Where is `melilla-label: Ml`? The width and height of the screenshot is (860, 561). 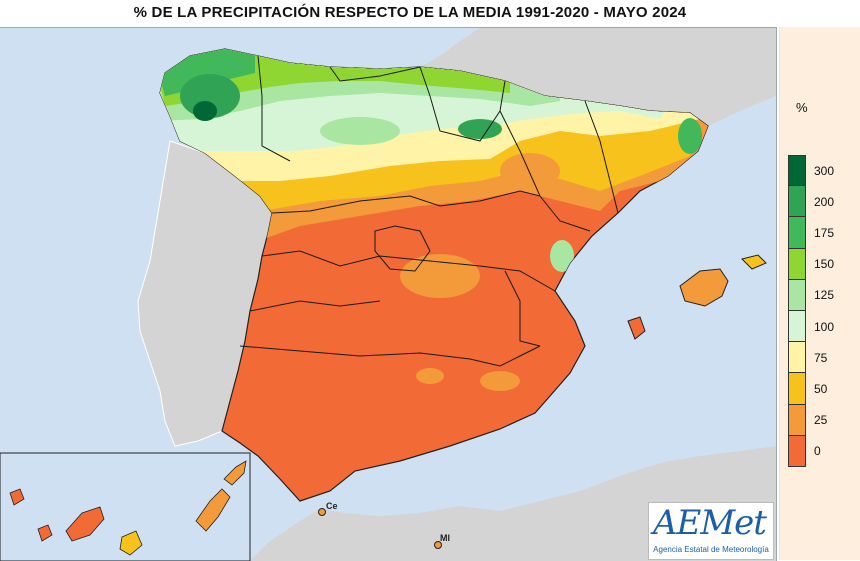
melilla-label: Ml is located at coordinates (445, 538).